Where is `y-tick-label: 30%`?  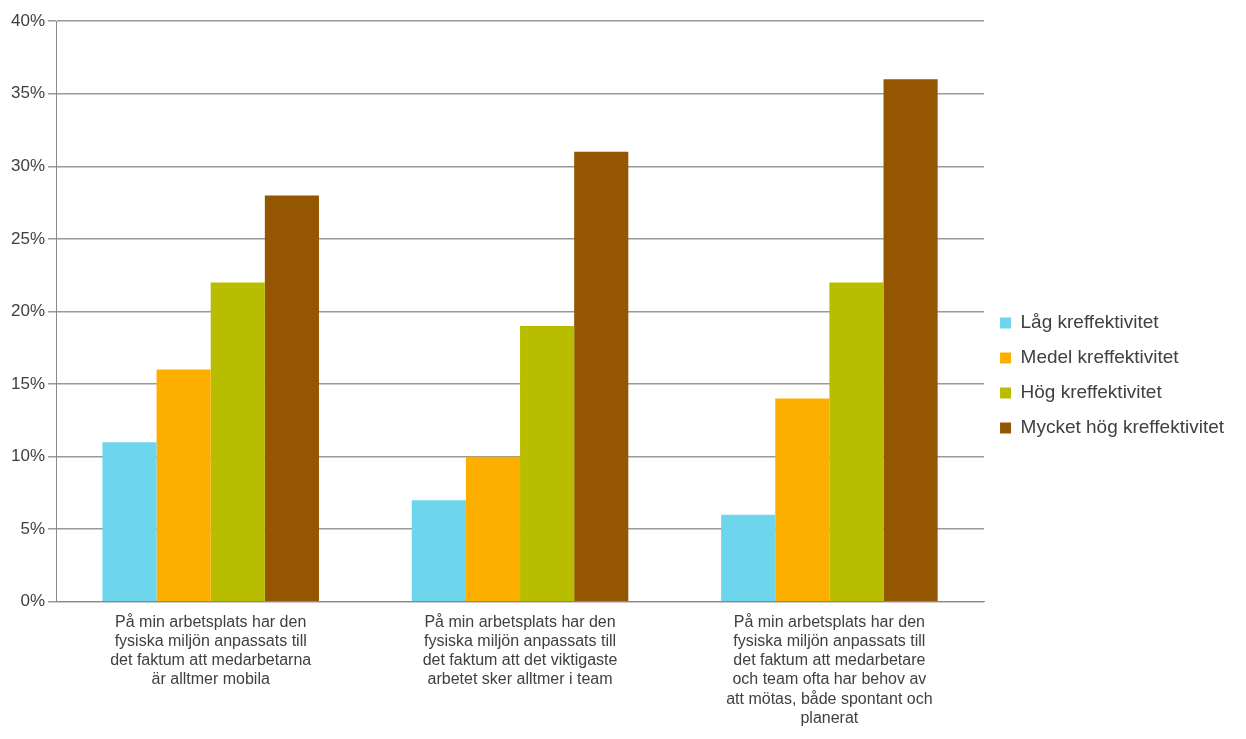
y-tick-label: 30% is located at coordinates (28, 166).